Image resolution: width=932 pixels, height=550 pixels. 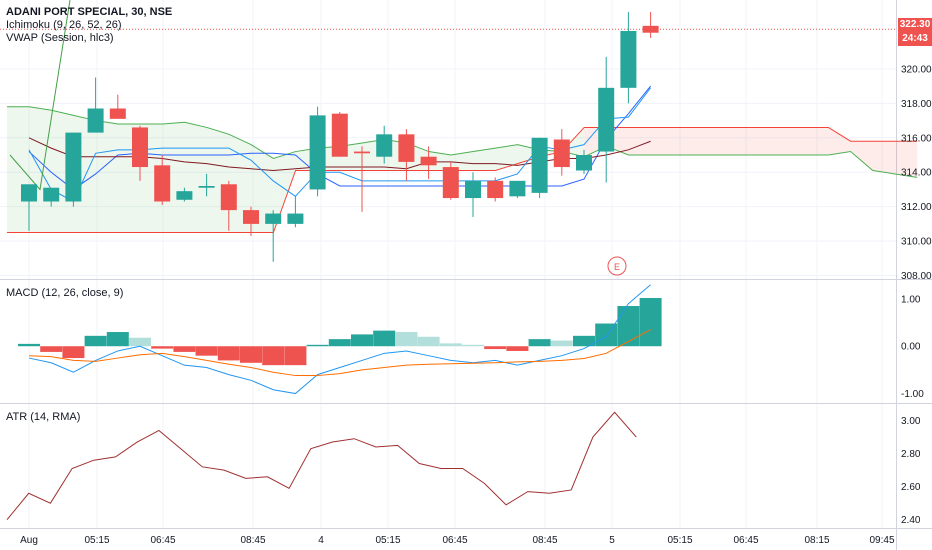 I want to click on time-axis-tick: 4, so click(x=321, y=540).